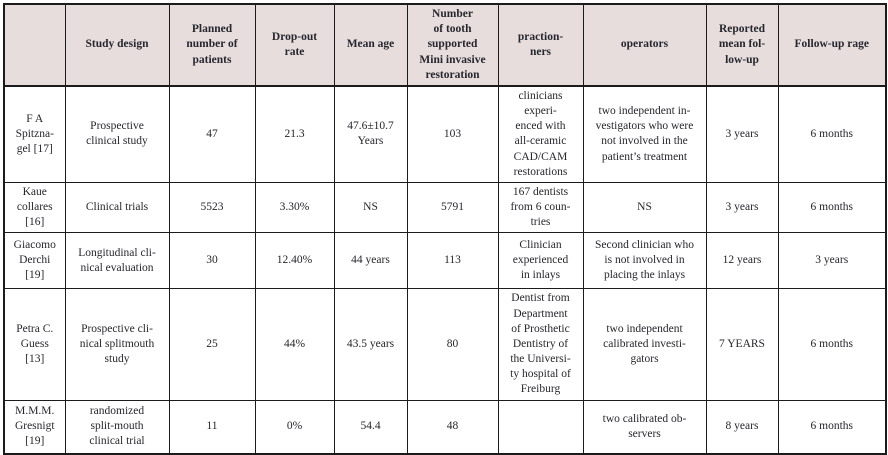 The height and width of the screenshot is (455, 888). I want to click on cell-dropout-rate: 21.3, so click(294, 134).